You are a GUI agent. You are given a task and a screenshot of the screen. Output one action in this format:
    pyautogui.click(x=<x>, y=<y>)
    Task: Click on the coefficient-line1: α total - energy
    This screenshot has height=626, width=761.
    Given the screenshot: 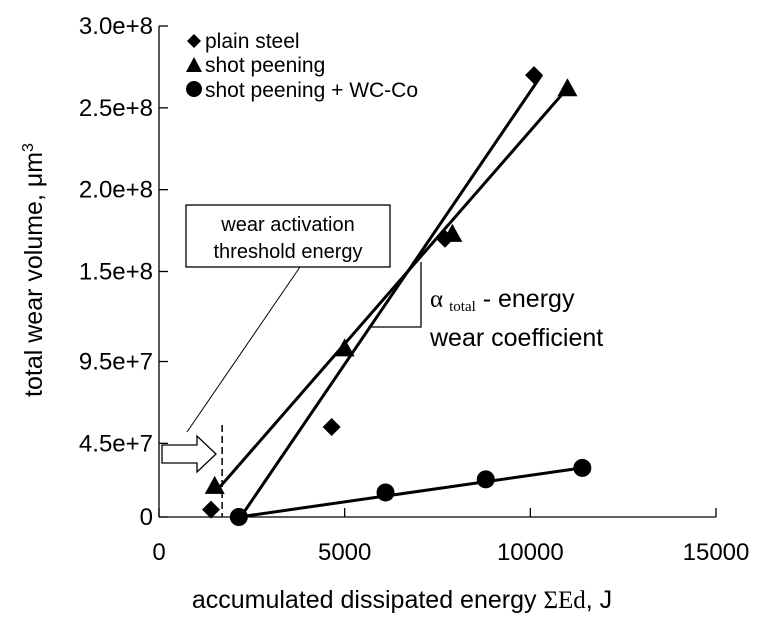 What is the action you would take?
    pyautogui.click(x=502, y=300)
    